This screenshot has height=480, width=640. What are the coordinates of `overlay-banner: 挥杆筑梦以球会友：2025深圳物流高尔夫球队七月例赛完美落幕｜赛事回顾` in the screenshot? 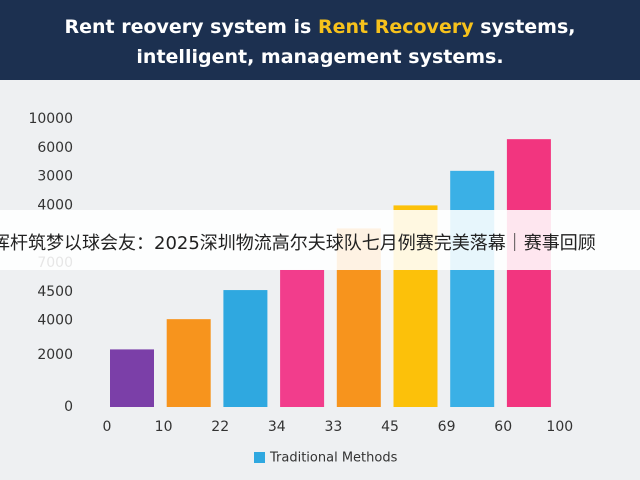 It's located at (320, 240).